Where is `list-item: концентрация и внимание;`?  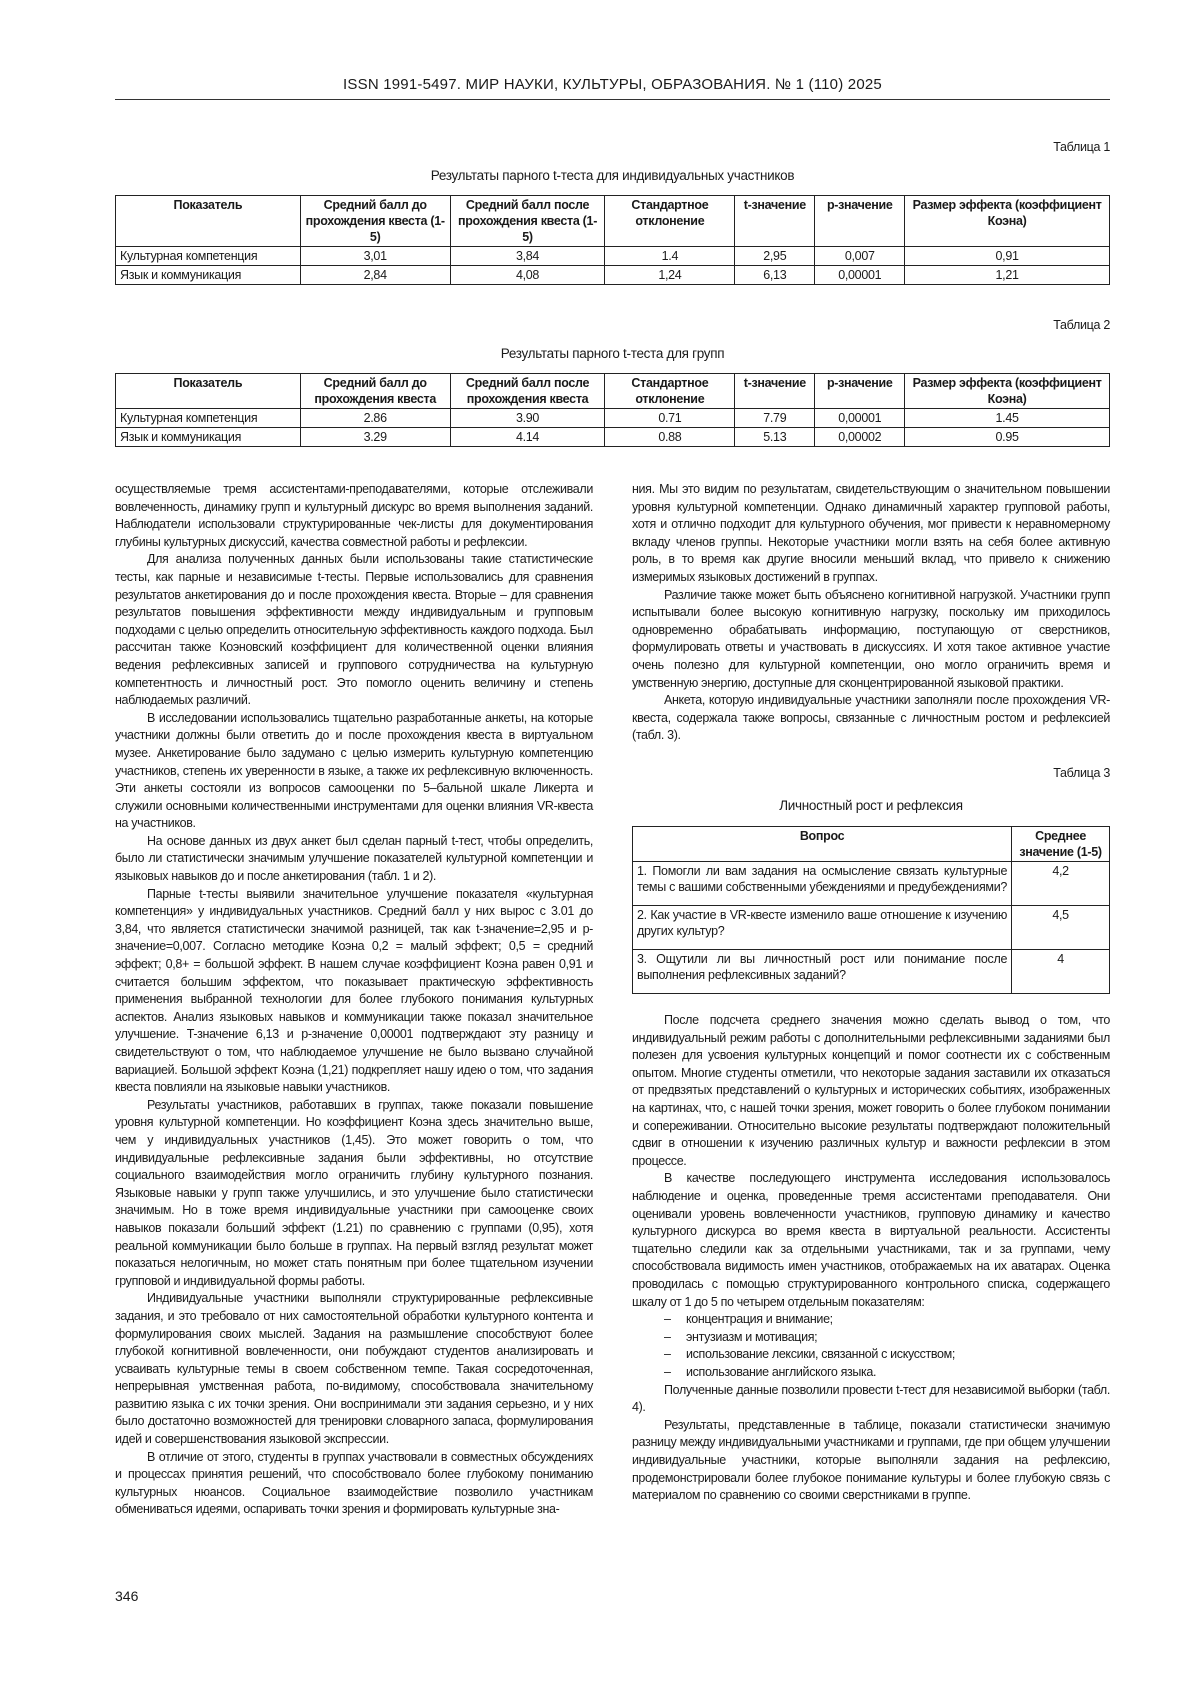
list-item: концентрация и внимание; is located at coordinates (887, 1320).